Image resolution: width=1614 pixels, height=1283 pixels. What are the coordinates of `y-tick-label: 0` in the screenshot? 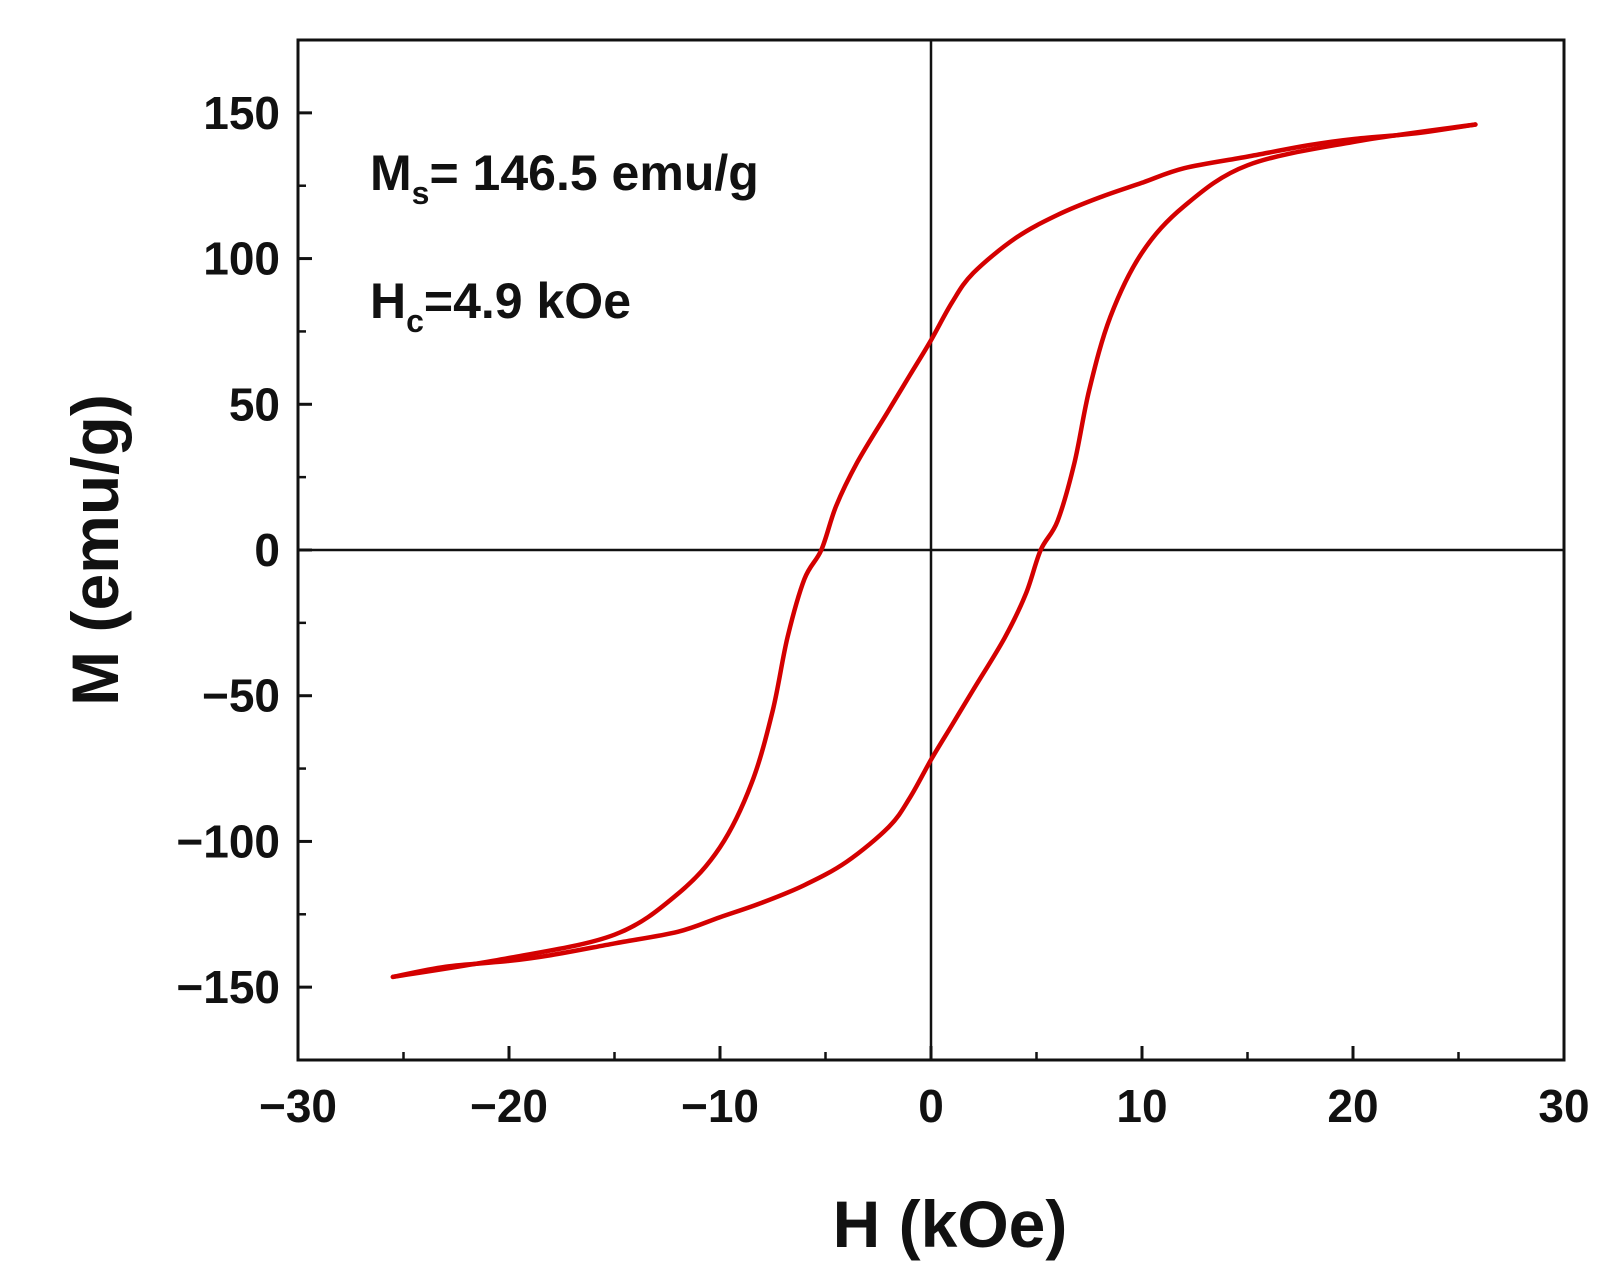 It's located at (267, 550).